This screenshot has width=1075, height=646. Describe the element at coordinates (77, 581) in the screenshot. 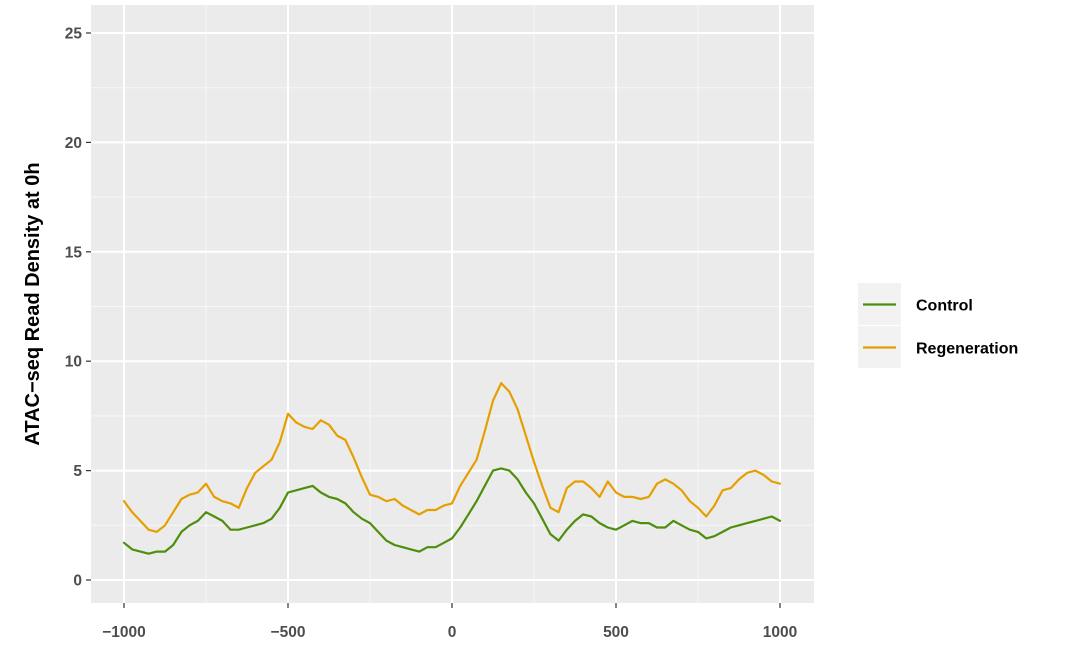

I see `y-tick-label: 0` at that location.